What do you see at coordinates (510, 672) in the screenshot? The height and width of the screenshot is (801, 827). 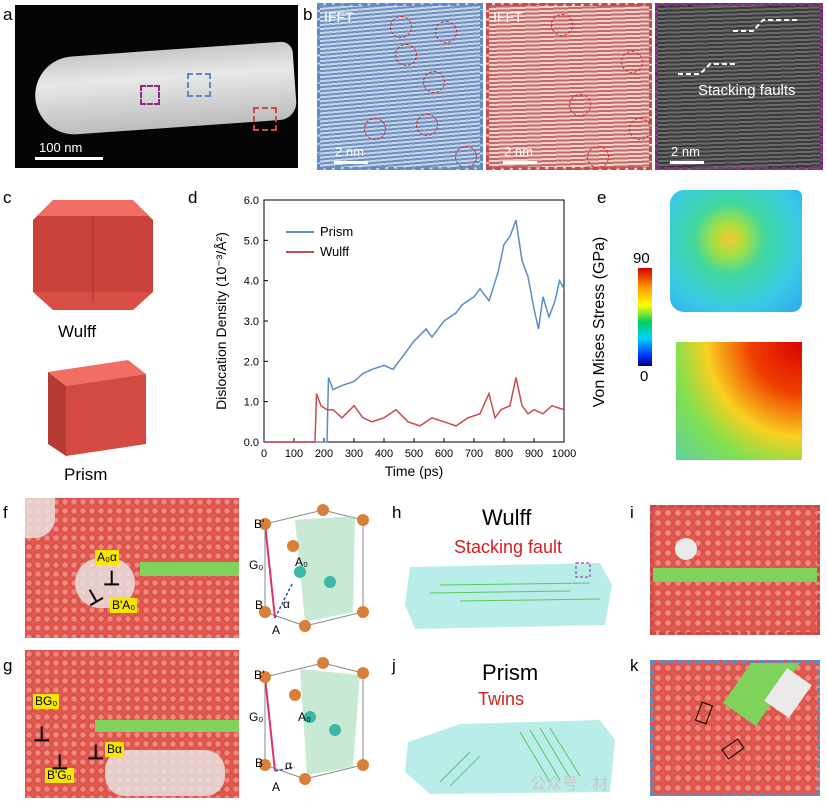 I see `j-title: Prism` at bounding box center [510, 672].